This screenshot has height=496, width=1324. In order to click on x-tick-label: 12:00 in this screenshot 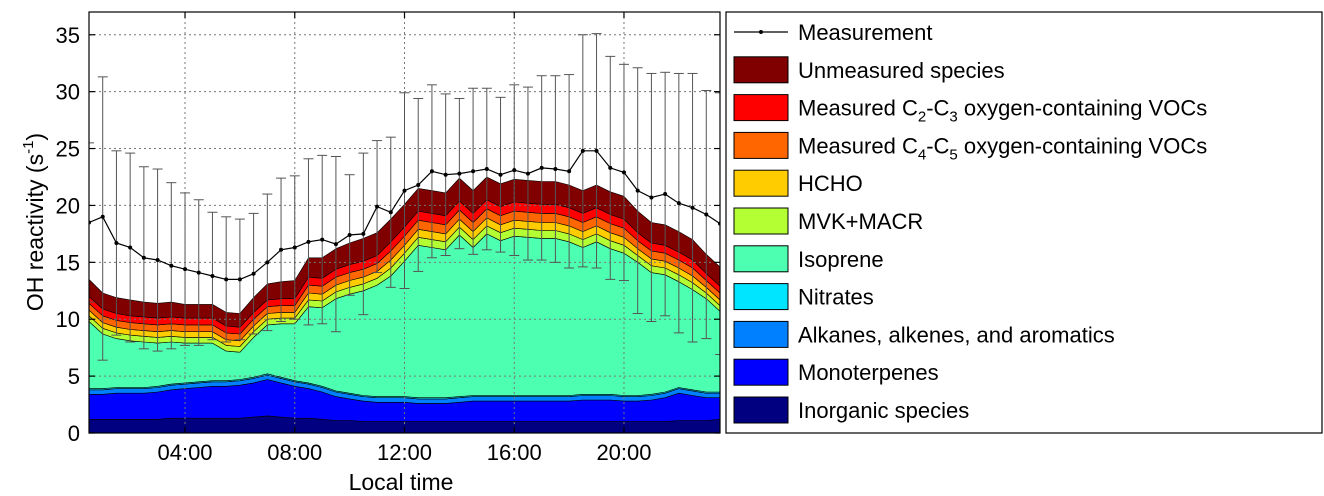, I will do `click(404, 452)`.